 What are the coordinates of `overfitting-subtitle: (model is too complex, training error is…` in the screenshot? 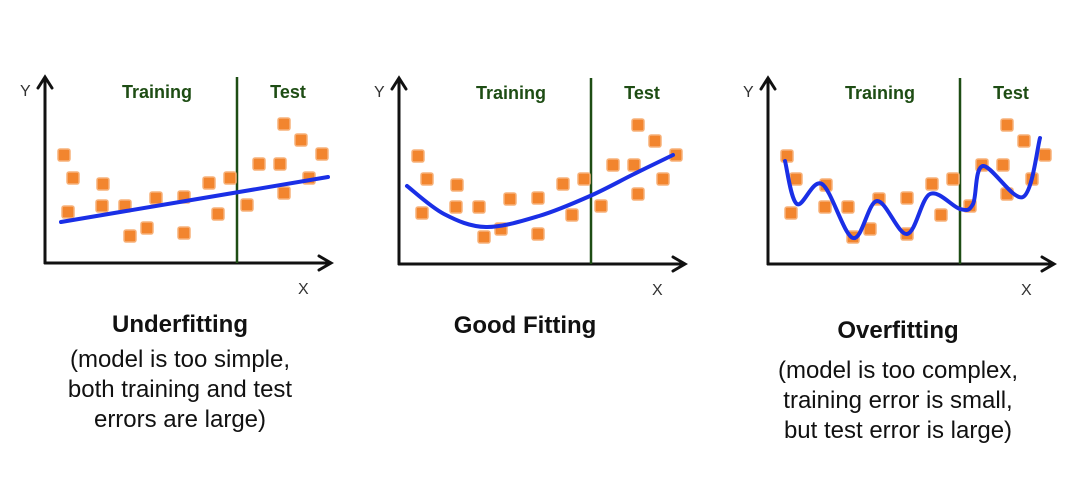 It's located at (898, 401).